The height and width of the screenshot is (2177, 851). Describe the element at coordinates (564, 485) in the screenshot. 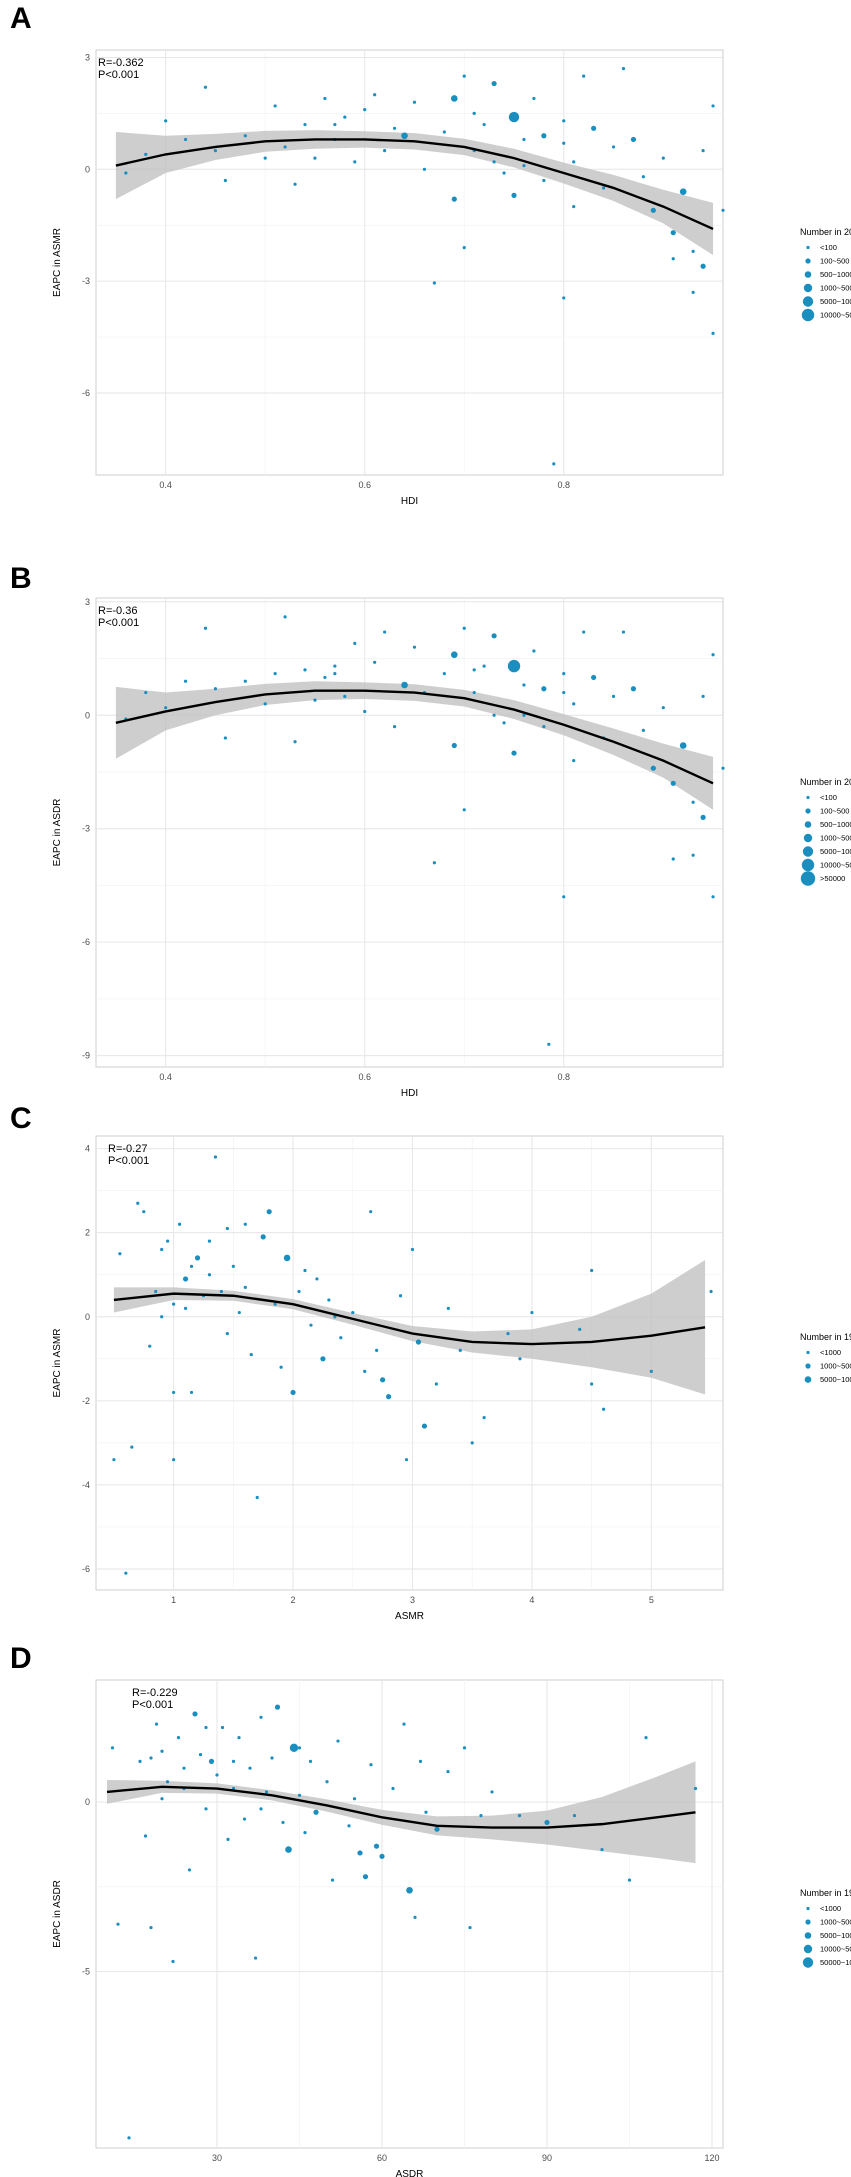

I see `x-tick-label: 0.8` at that location.